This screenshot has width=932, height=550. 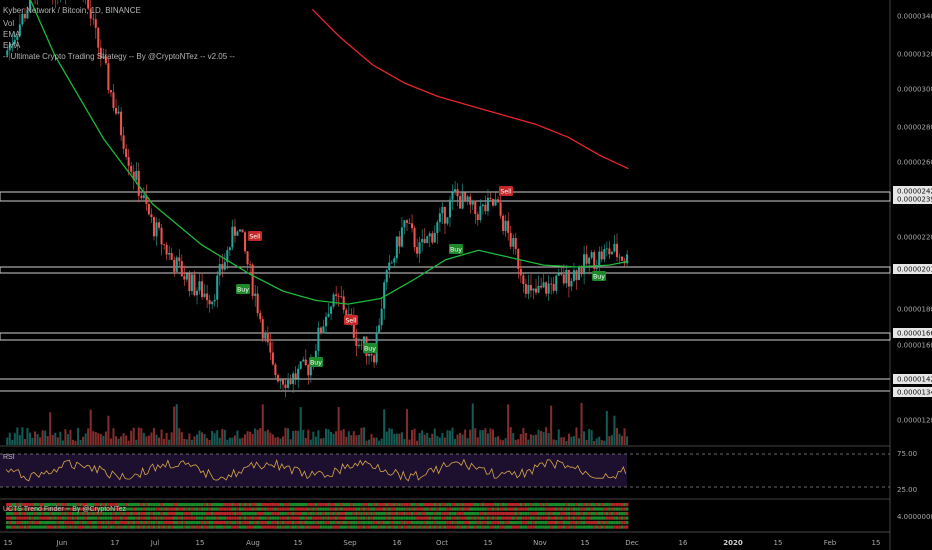 What do you see at coordinates (65, 509) in the screenshot?
I see `trend-finder-label: UCTS Trend Finder -- By @CryptoNTez` at bounding box center [65, 509].